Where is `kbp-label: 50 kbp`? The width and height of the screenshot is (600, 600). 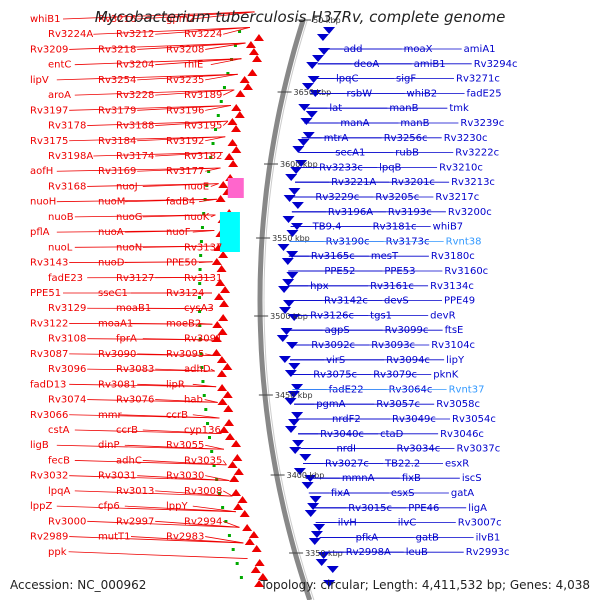 kbp-label: 50 kbp is located at coordinates (327, 20).